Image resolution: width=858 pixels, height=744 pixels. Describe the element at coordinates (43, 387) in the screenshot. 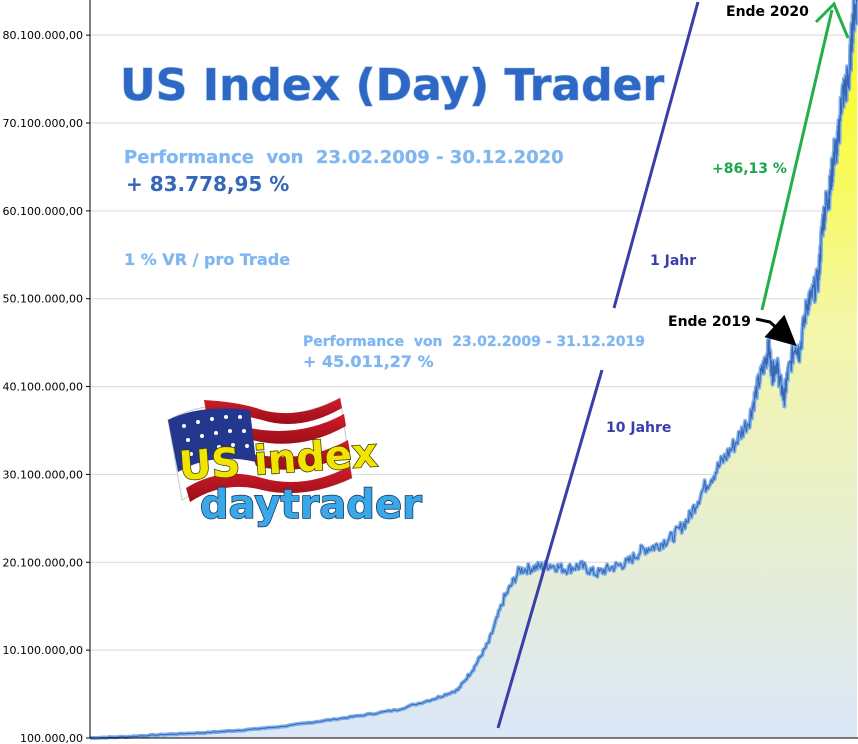

I see `y-tick-label: 40.100.000,00` at that location.